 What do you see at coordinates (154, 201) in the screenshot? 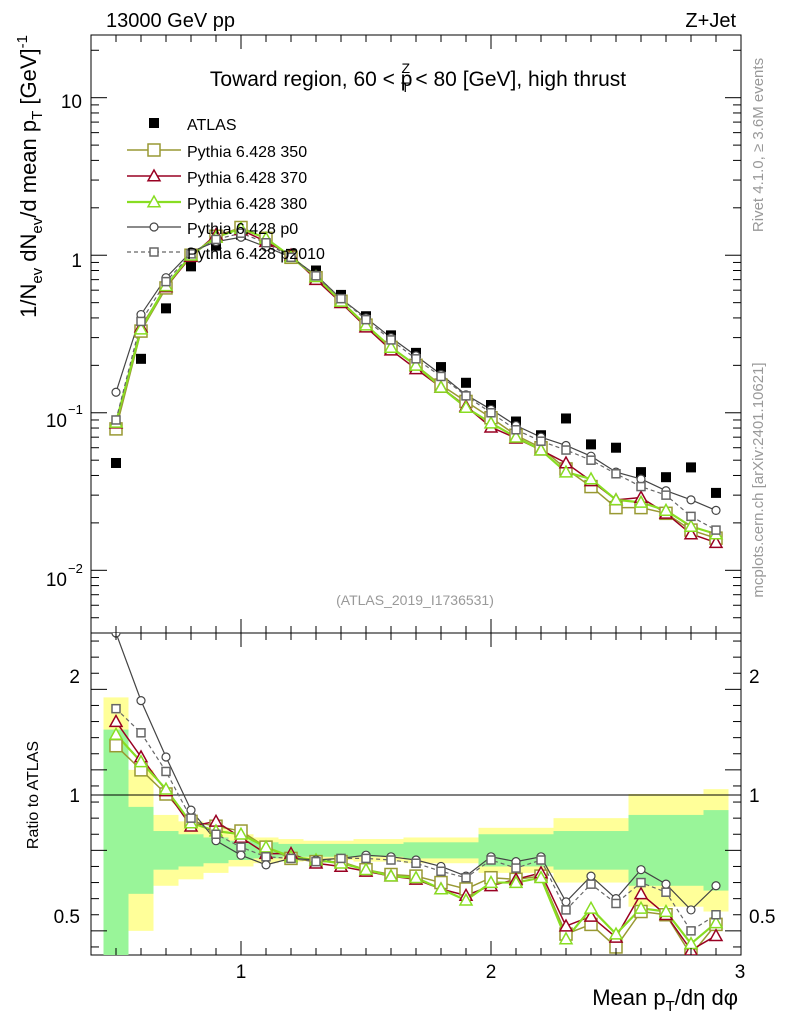
I see `legend-marker-p380` at bounding box center [154, 201].